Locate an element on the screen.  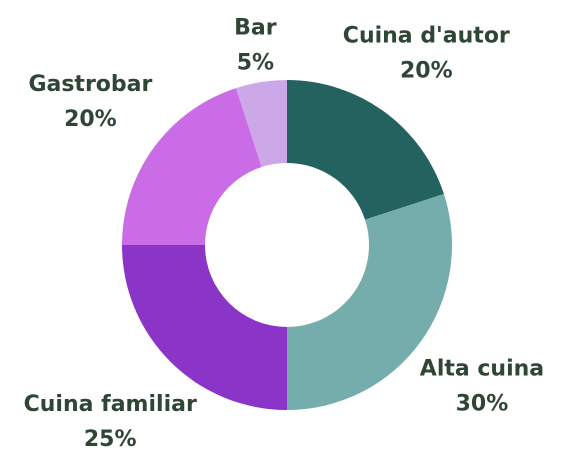
slice-label: Alta cuina is located at coordinates (482, 369).